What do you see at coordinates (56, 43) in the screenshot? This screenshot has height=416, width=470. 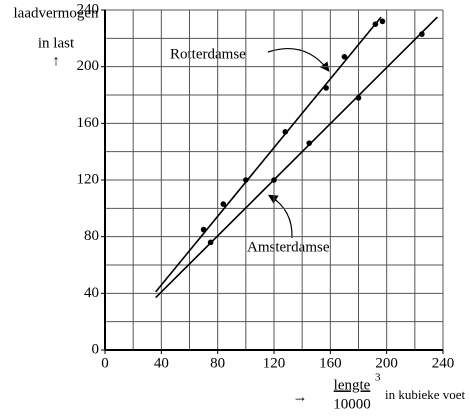 I see `y-label: in last` at bounding box center [56, 43].